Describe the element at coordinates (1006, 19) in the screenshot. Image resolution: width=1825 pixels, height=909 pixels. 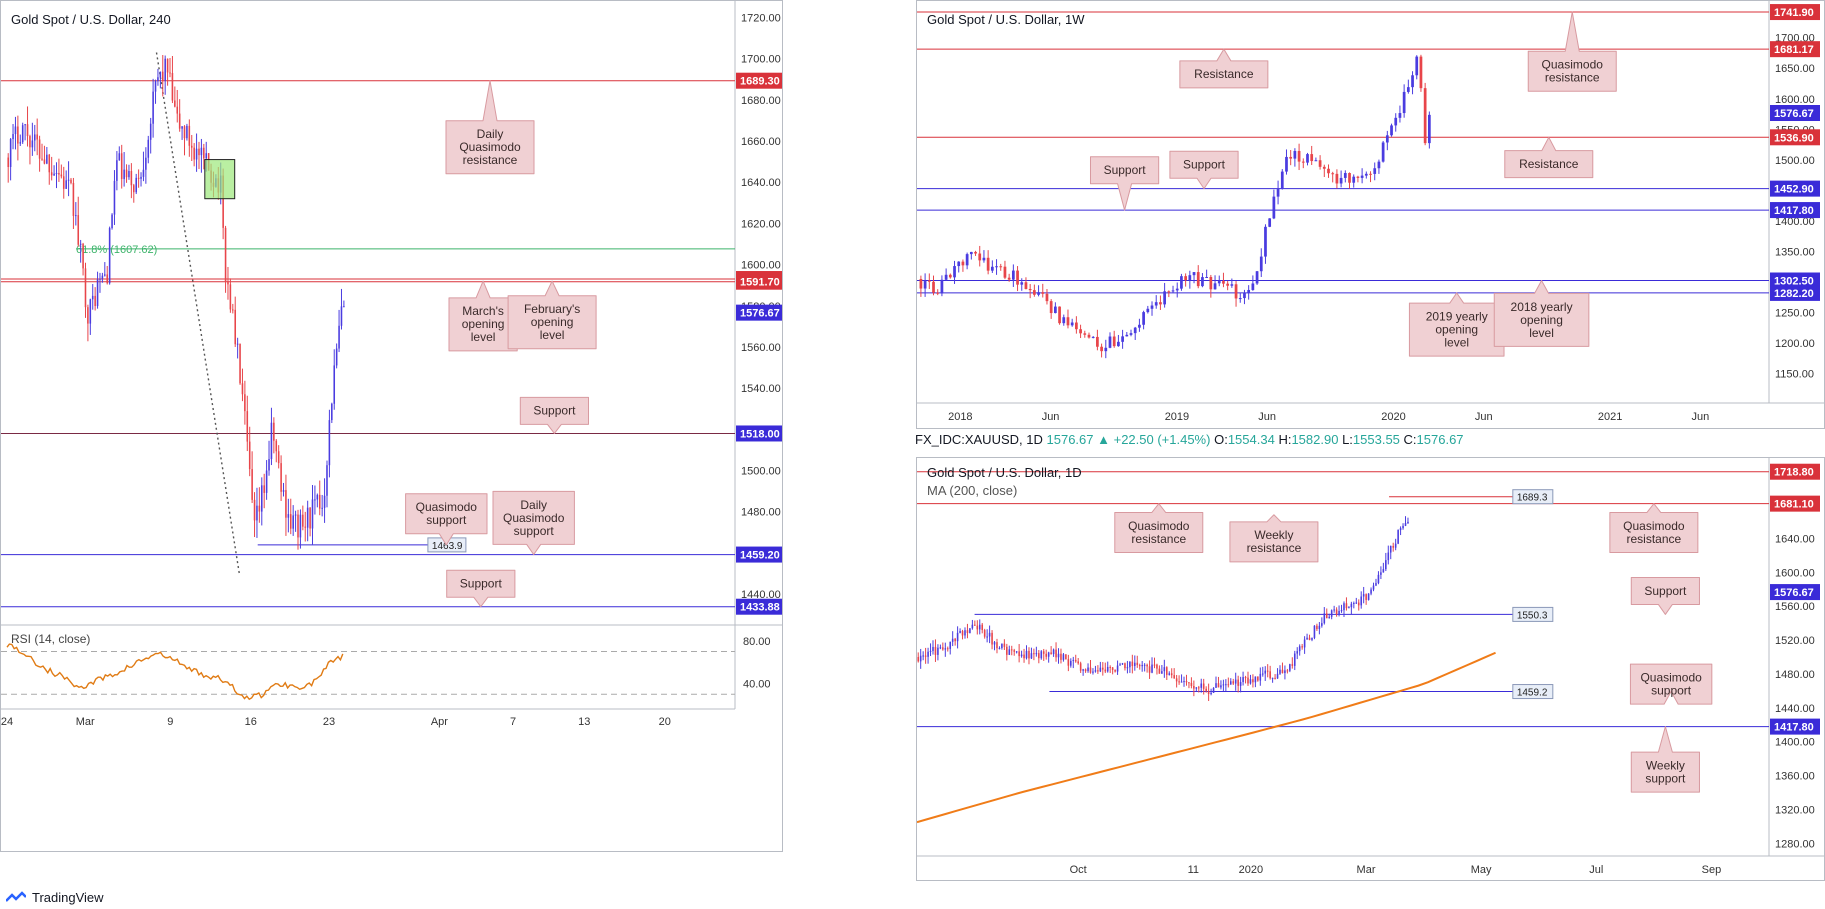
I see `chart-title-weekly: Gold Spot / U.S. Dollar, 1W` at that location.